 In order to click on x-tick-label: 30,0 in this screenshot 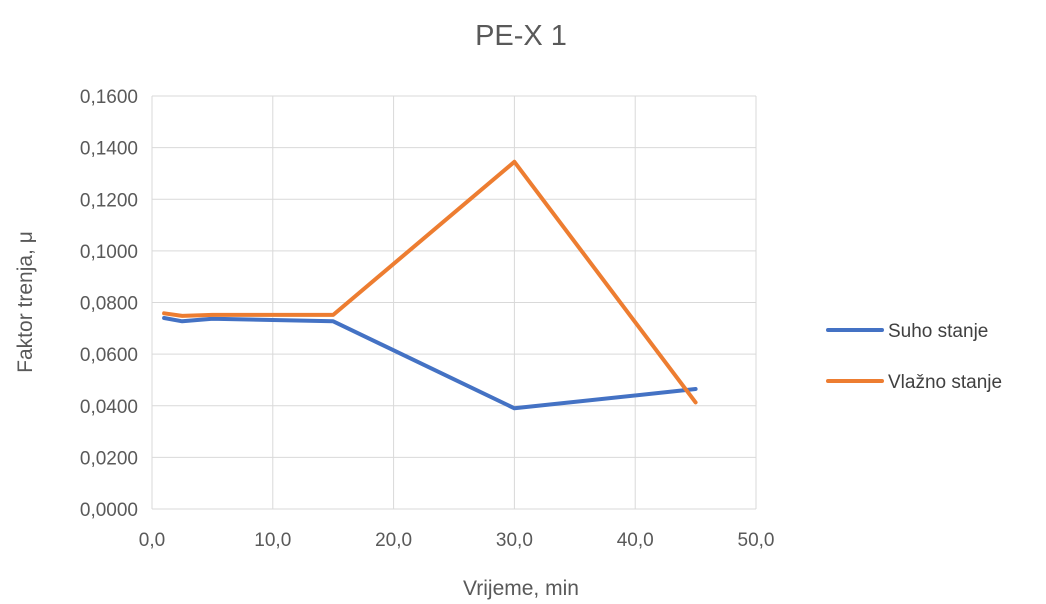, I will do `click(514, 540)`.